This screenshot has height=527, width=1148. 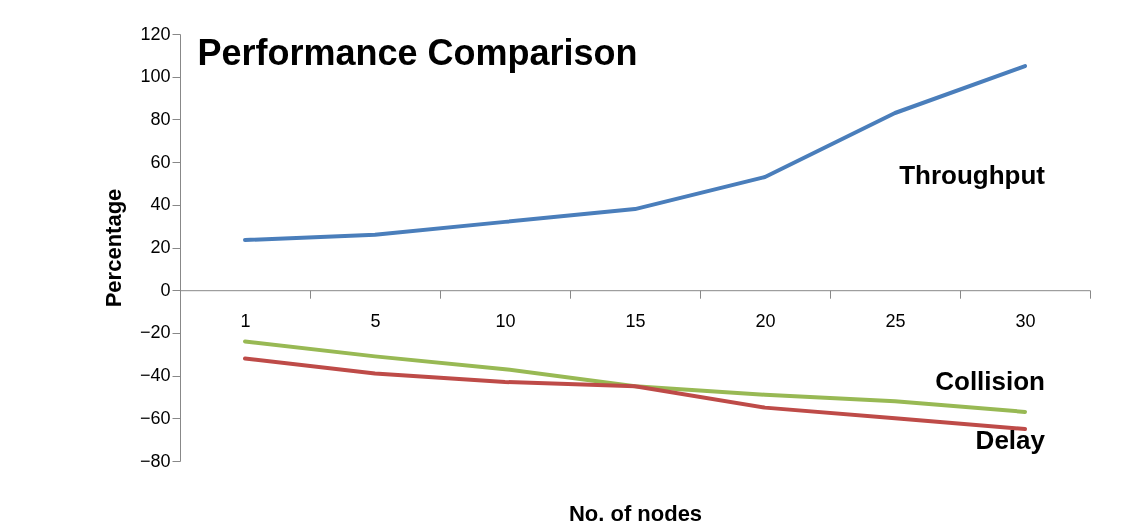 What do you see at coordinates (417, 52) in the screenshot?
I see `chart-title: Performance Comparison` at bounding box center [417, 52].